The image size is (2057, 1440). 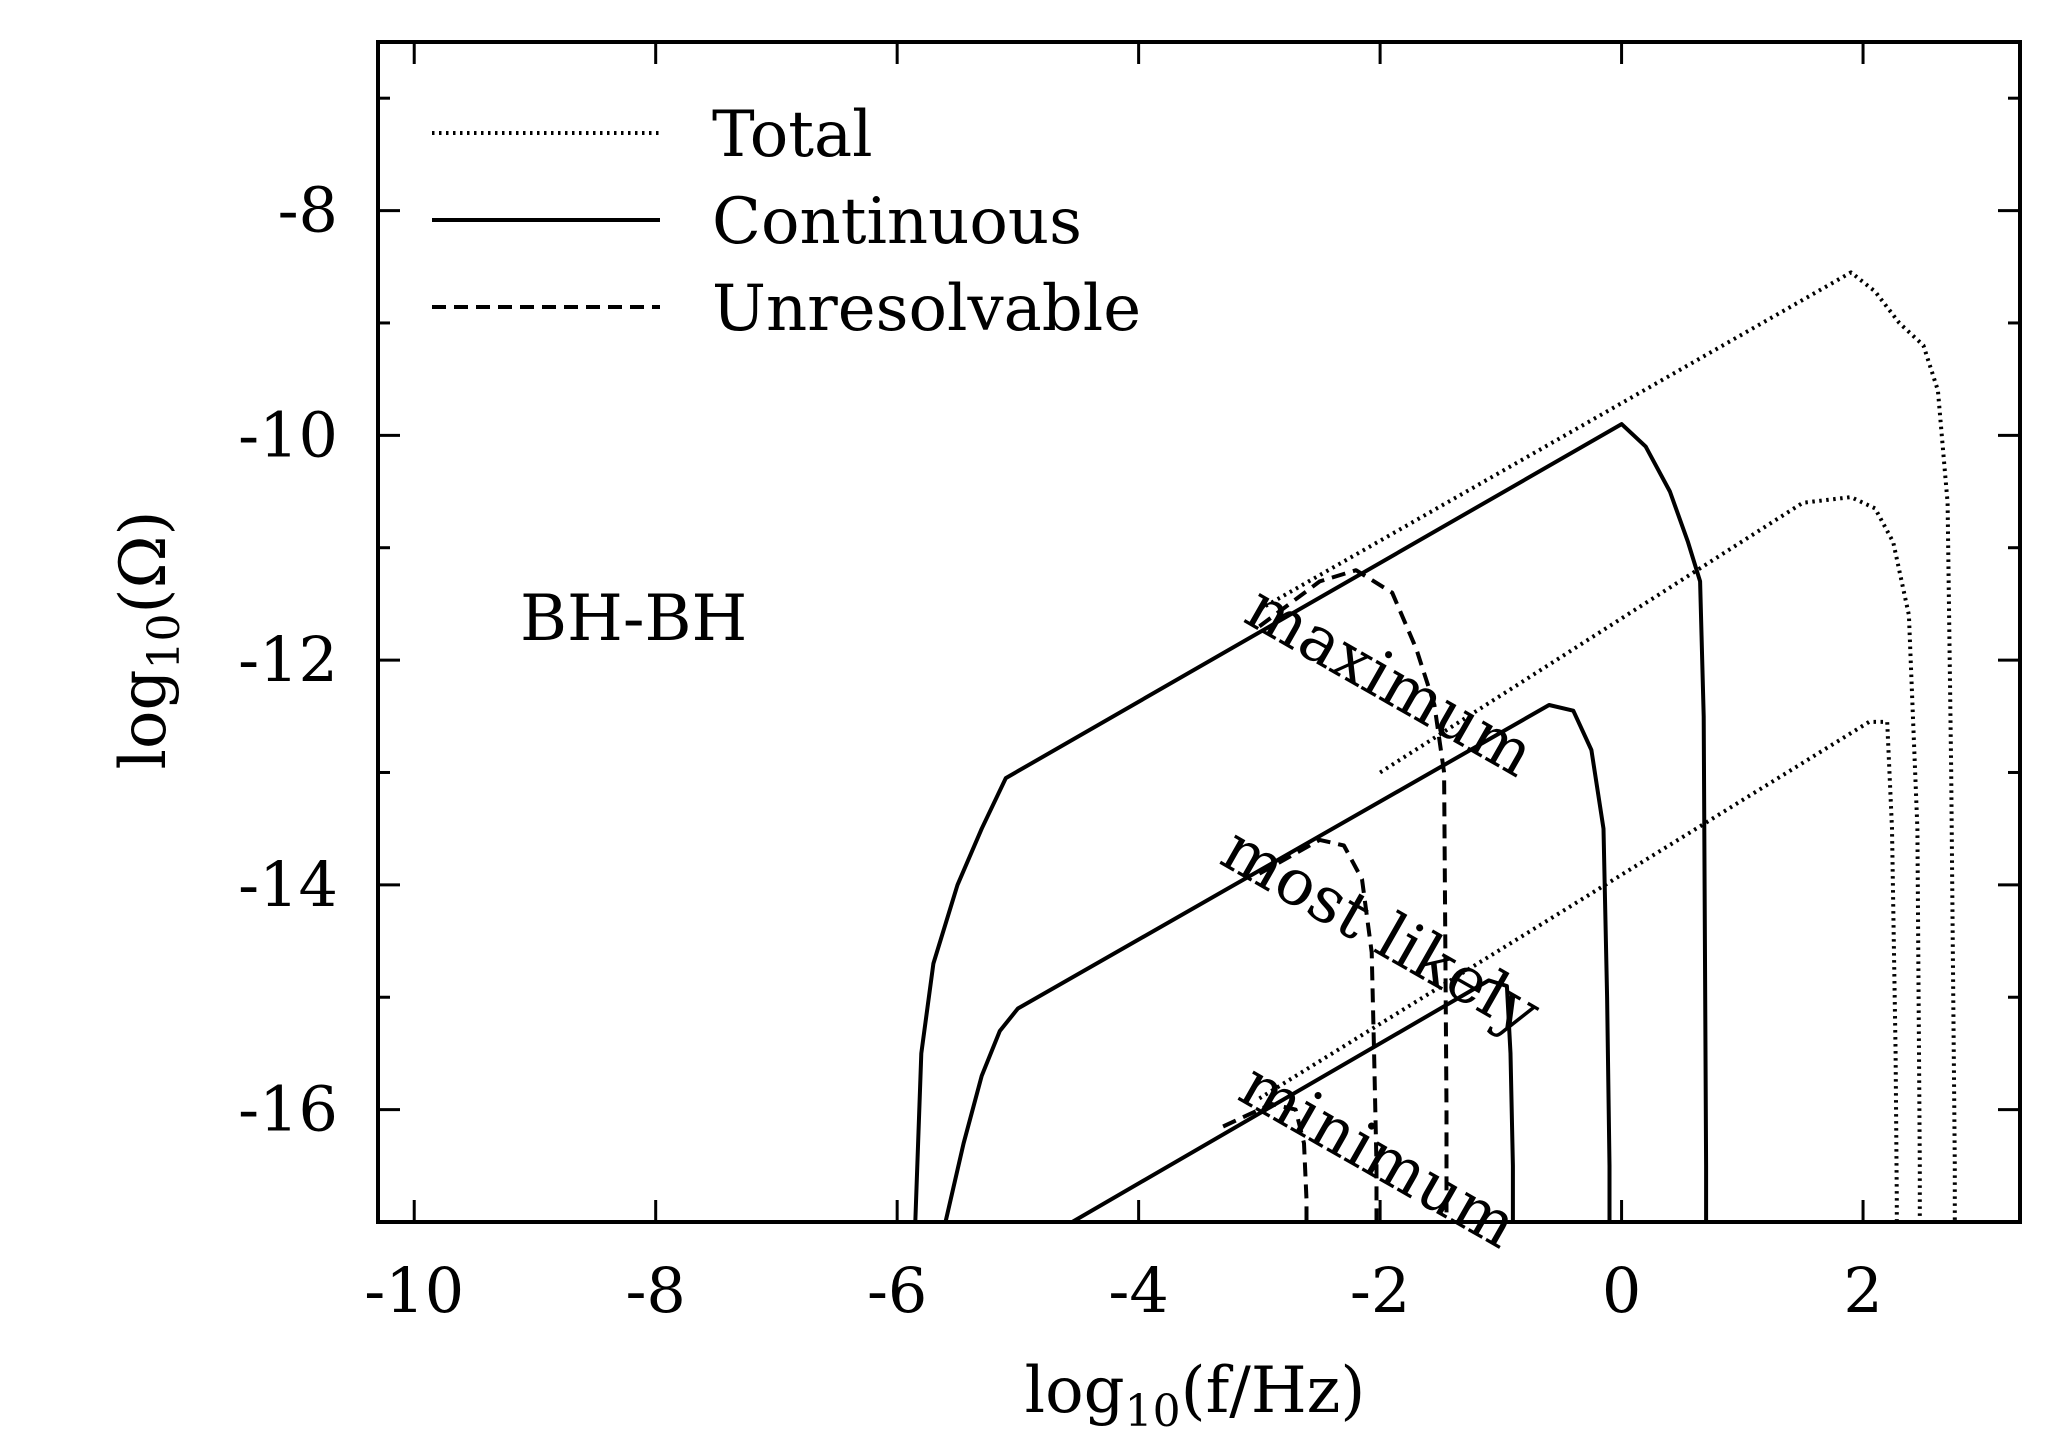 What do you see at coordinates (792, 135) in the screenshot?
I see `legend-label-dotted: Total` at bounding box center [792, 135].